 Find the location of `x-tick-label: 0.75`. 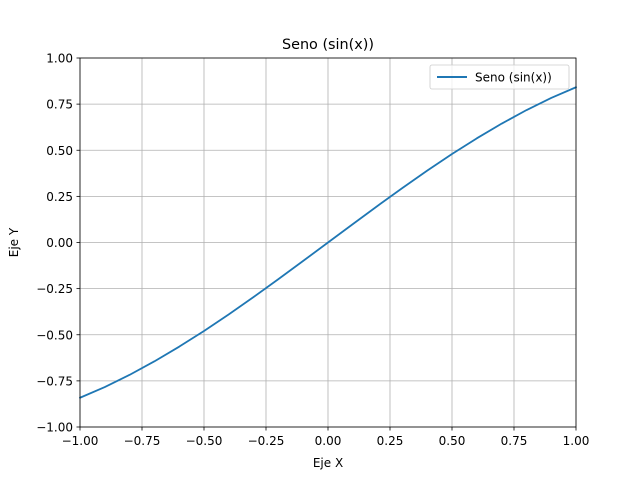

x-tick-label: 0.75 is located at coordinates (514, 441).